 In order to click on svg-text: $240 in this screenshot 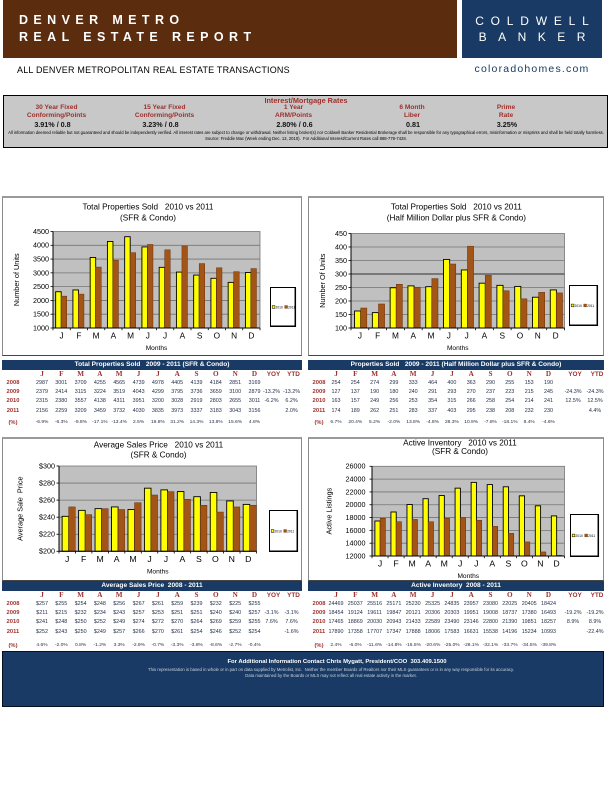, I will do `click(47, 517)`.